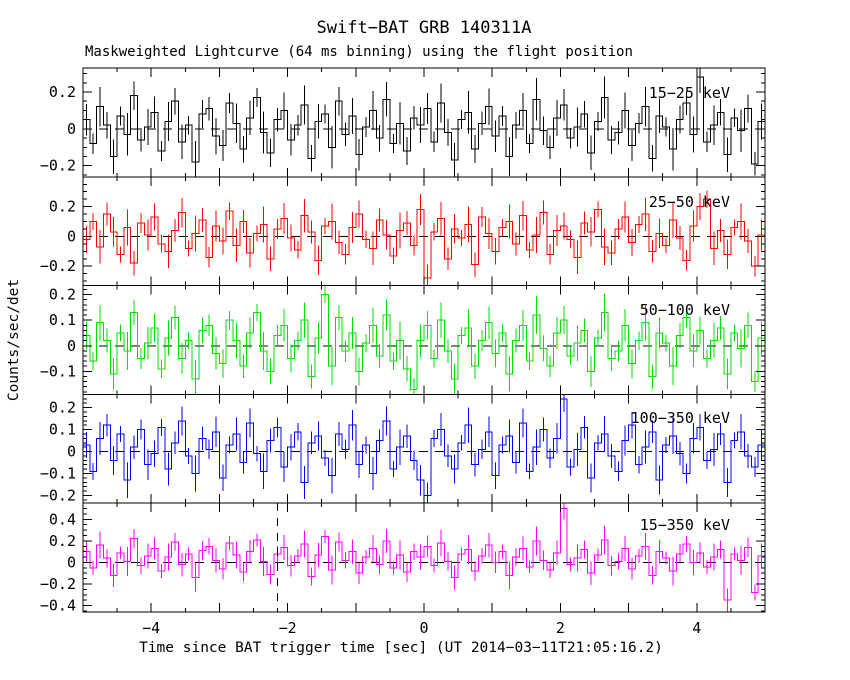 Image resolution: width=850 pixels, height=680 pixels. I want to click on panel-4-y-tick-label: 0.4, so click(62, 519).